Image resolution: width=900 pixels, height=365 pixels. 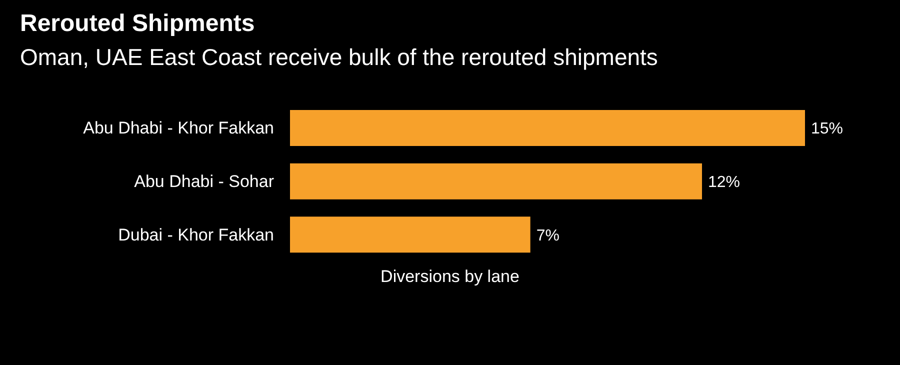 I want to click on x-axis-title: Diversions by lane, so click(x=450, y=277).